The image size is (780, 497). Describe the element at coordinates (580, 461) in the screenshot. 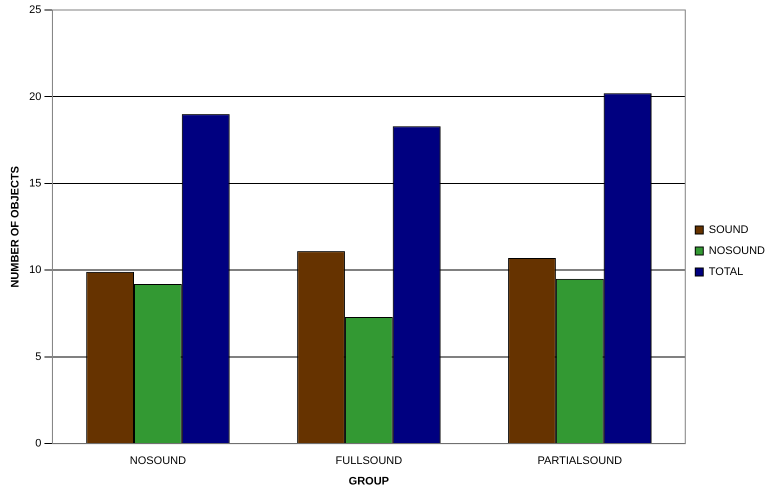

I see `x-tick-label: PARTIALSOUND` at that location.